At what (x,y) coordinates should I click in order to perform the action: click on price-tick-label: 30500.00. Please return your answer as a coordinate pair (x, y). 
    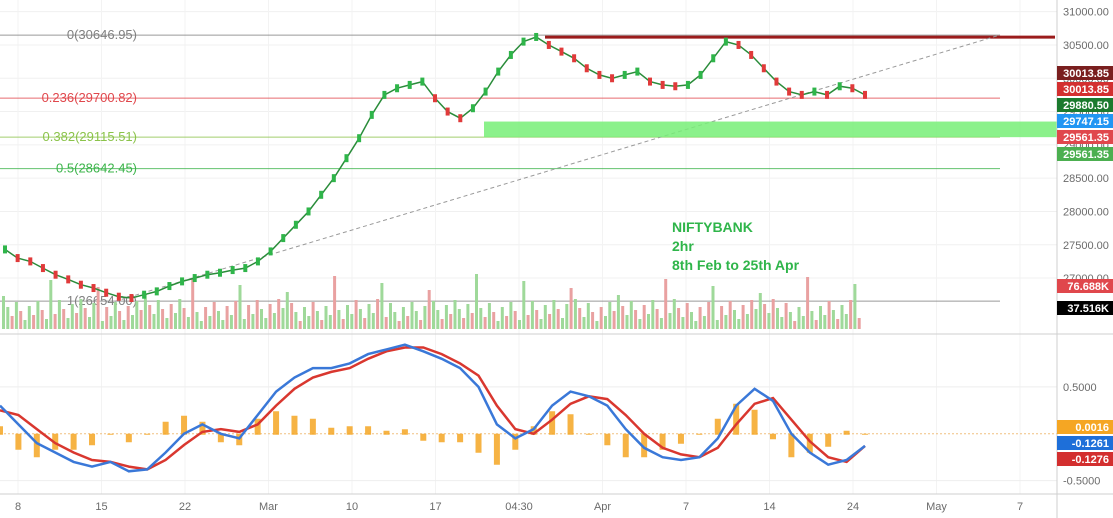
    Looking at the image, I should click on (1086, 46).